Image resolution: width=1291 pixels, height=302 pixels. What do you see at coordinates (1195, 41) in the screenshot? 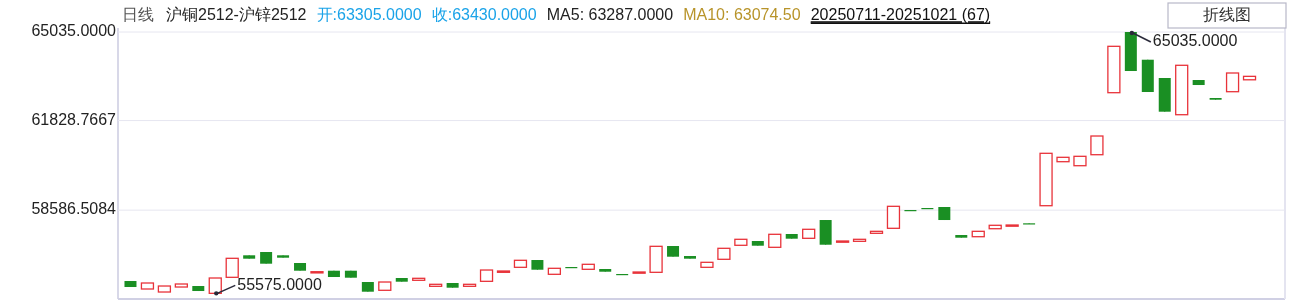
I see `annotation: 65035.0000` at bounding box center [1195, 41].